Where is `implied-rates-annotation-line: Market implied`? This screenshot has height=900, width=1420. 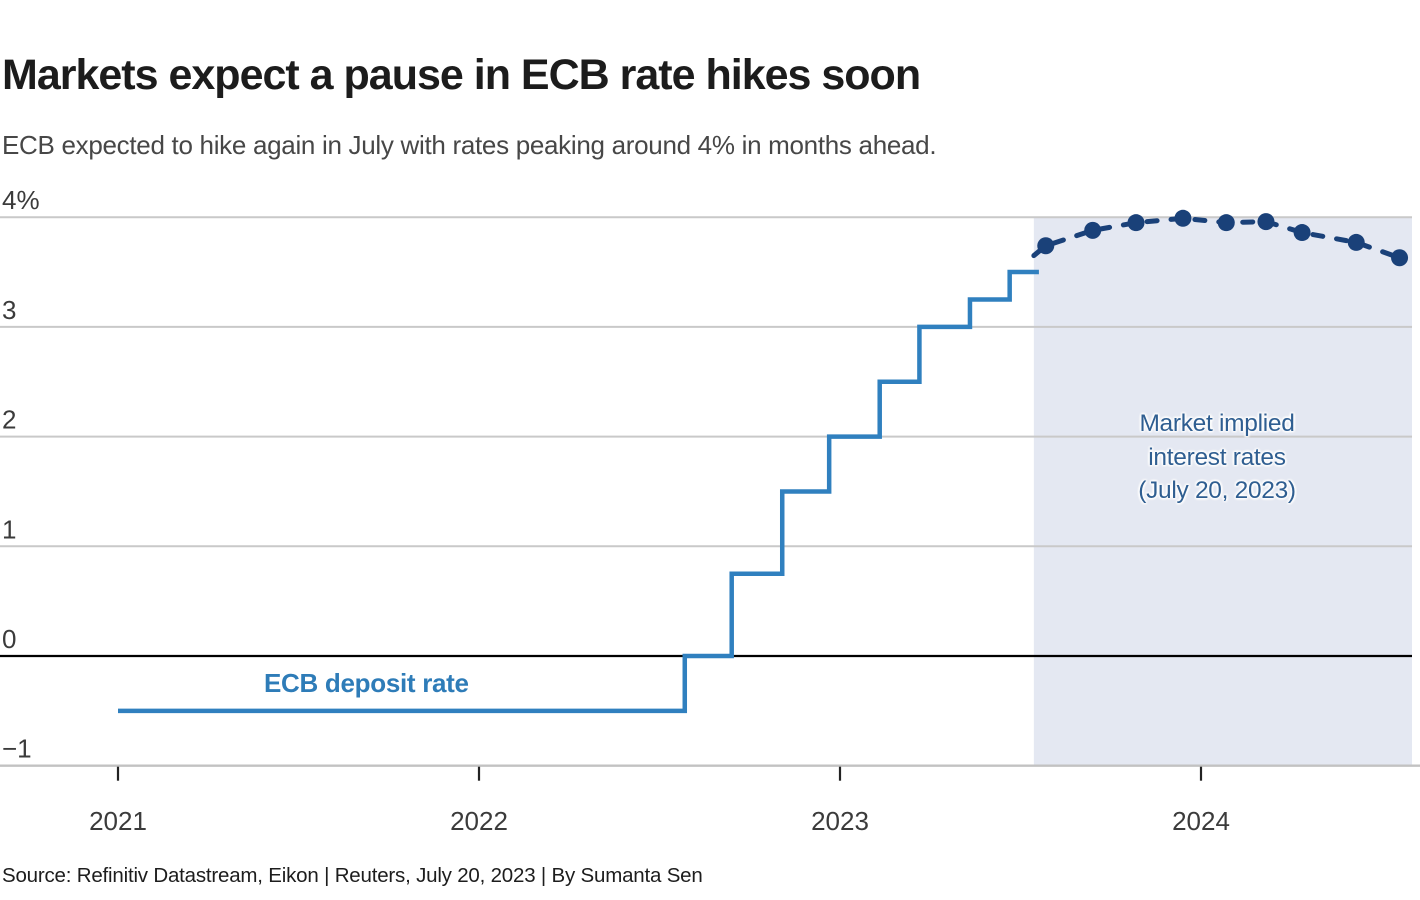 implied-rates-annotation-line: Market implied is located at coordinates (1217, 423).